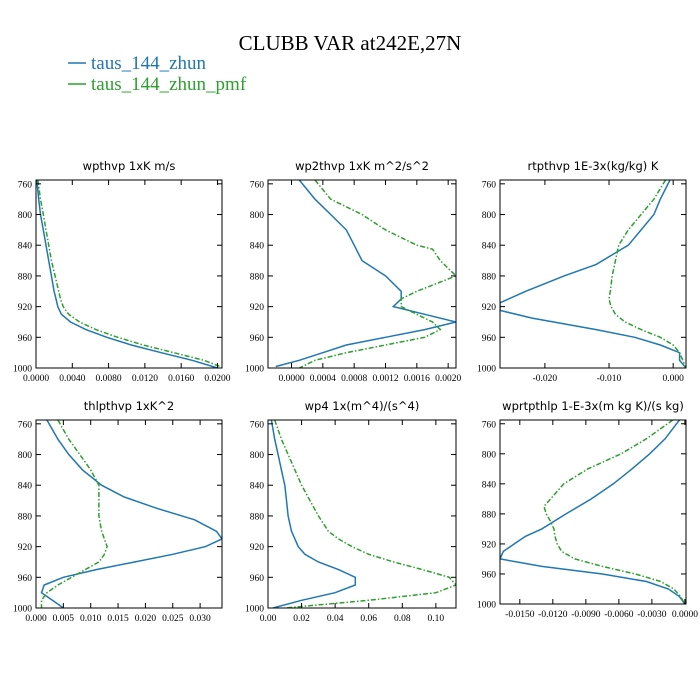 The width and height of the screenshot is (700, 700). What do you see at coordinates (169, 84) in the screenshot?
I see `legend-label-2: taus_144_zhun_pmf` at bounding box center [169, 84].